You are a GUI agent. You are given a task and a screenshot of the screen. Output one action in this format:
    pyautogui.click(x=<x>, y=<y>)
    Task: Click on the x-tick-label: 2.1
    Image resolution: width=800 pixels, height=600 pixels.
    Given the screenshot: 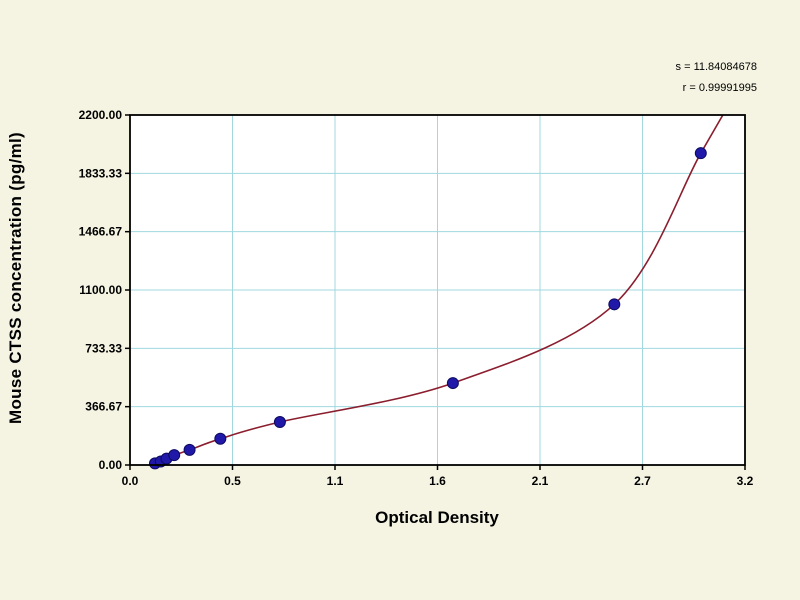 What is the action you would take?
    pyautogui.click(x=540, y=481)
    